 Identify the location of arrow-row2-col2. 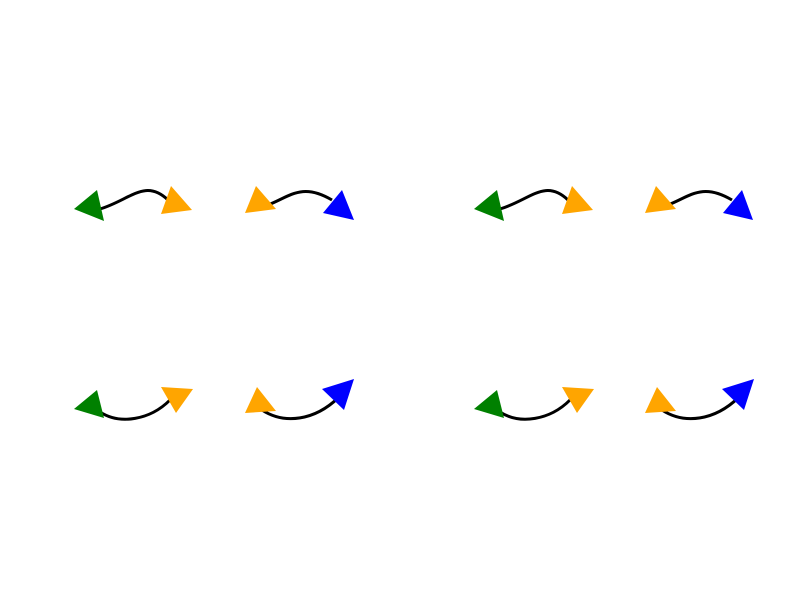
(299, 400).